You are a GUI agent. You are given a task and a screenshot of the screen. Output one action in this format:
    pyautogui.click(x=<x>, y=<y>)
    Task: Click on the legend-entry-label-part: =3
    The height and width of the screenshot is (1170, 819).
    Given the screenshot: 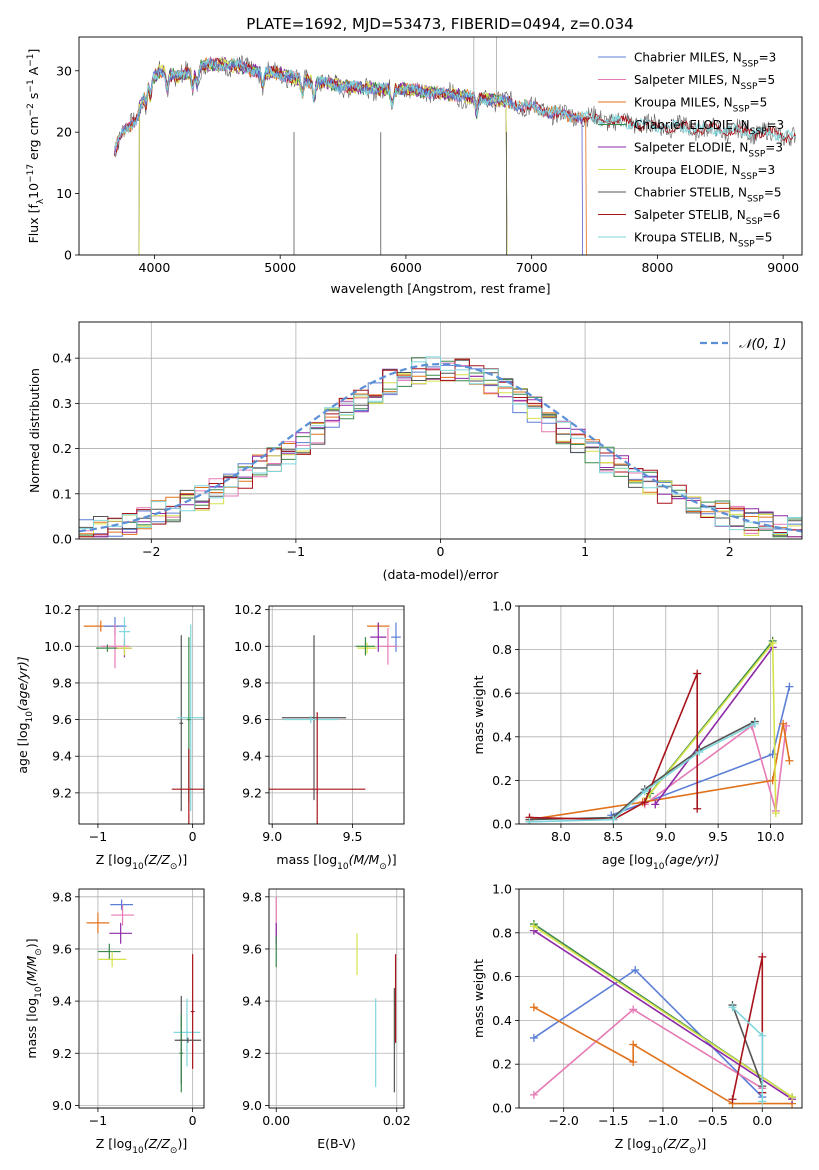 What is the action you would take?
    pyautogui.click(x=766, y=170)
    